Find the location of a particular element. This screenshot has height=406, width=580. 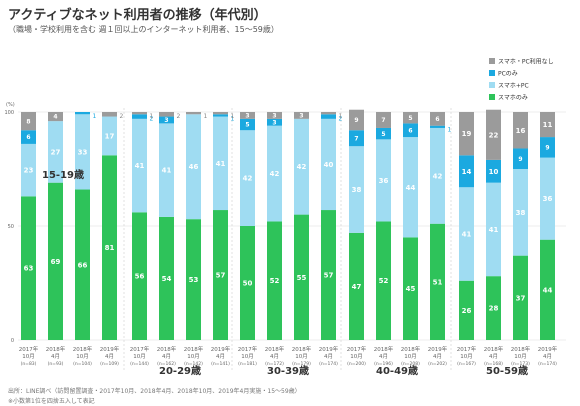

data-label-smartphone_only: 63 is located at coordinates (29, 269).